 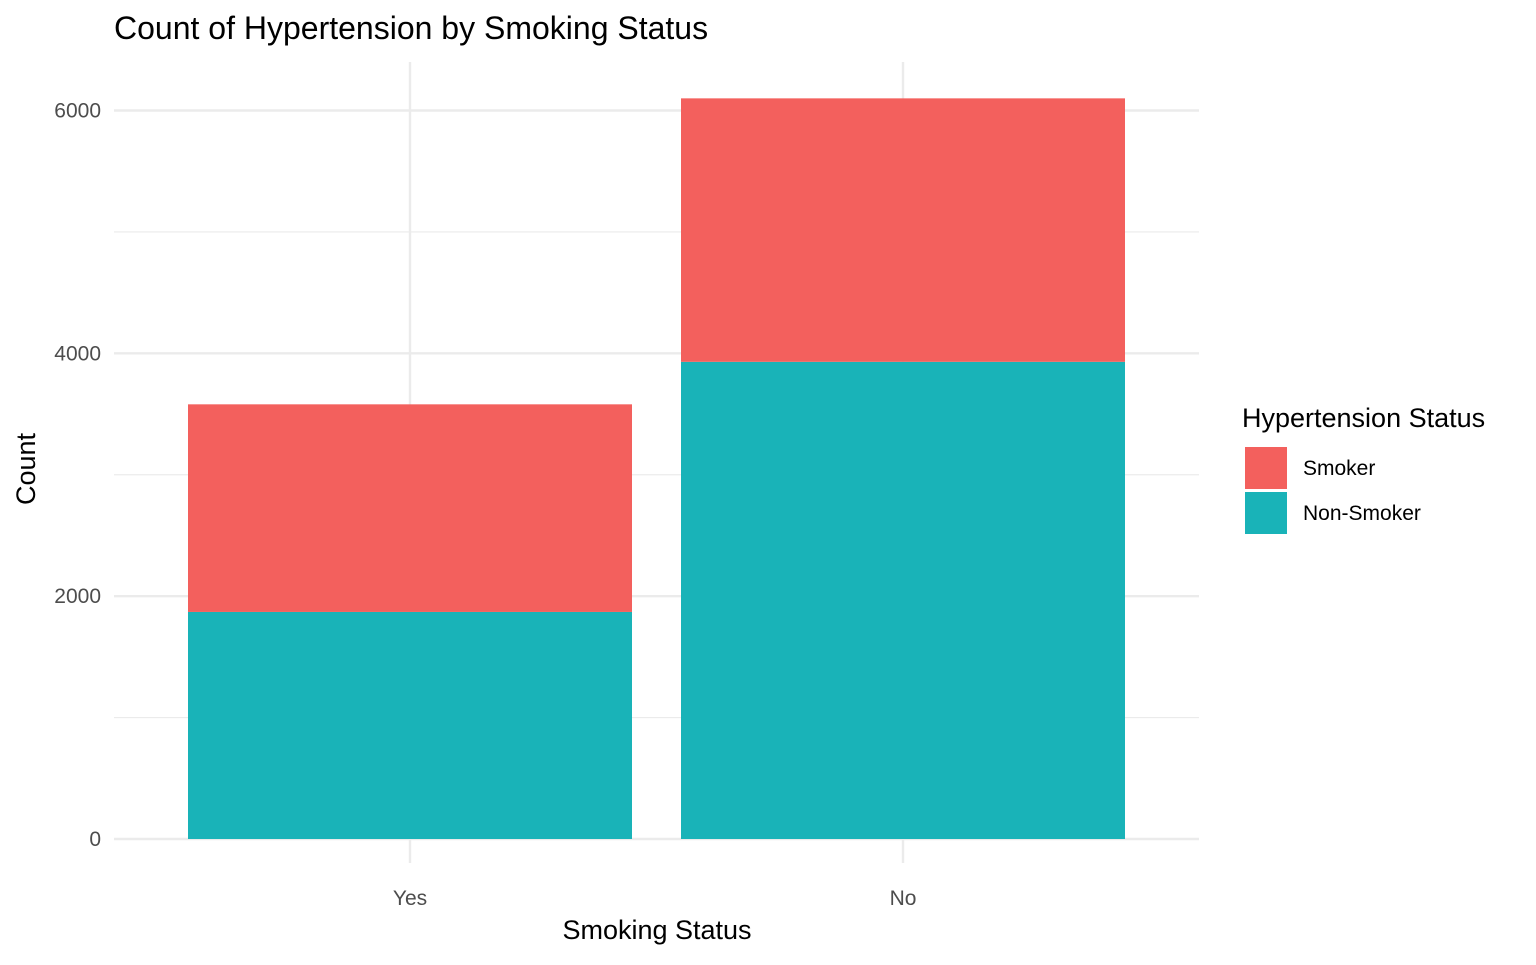 I want to click on bar-yes-smoker, so click(x=410, y=508).